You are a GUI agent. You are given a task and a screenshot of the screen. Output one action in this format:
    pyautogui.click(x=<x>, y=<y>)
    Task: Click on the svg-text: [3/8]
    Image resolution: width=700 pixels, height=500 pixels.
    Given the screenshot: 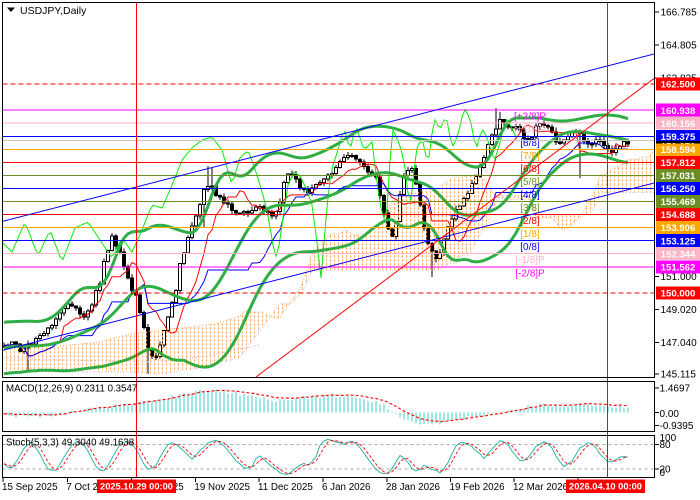 What is the action you would take?
    pyautogui.click(x=530, y=208)
    